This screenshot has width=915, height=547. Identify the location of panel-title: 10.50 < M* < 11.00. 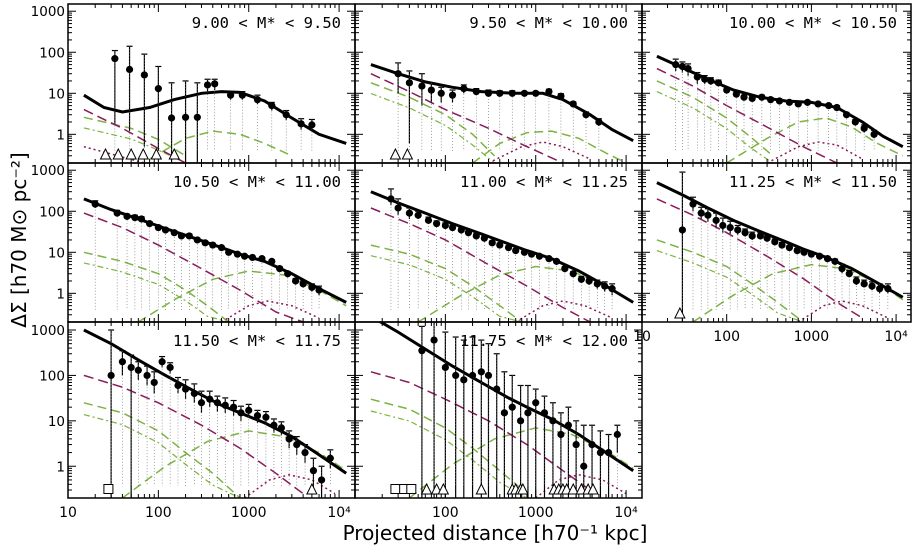
(257, 182).